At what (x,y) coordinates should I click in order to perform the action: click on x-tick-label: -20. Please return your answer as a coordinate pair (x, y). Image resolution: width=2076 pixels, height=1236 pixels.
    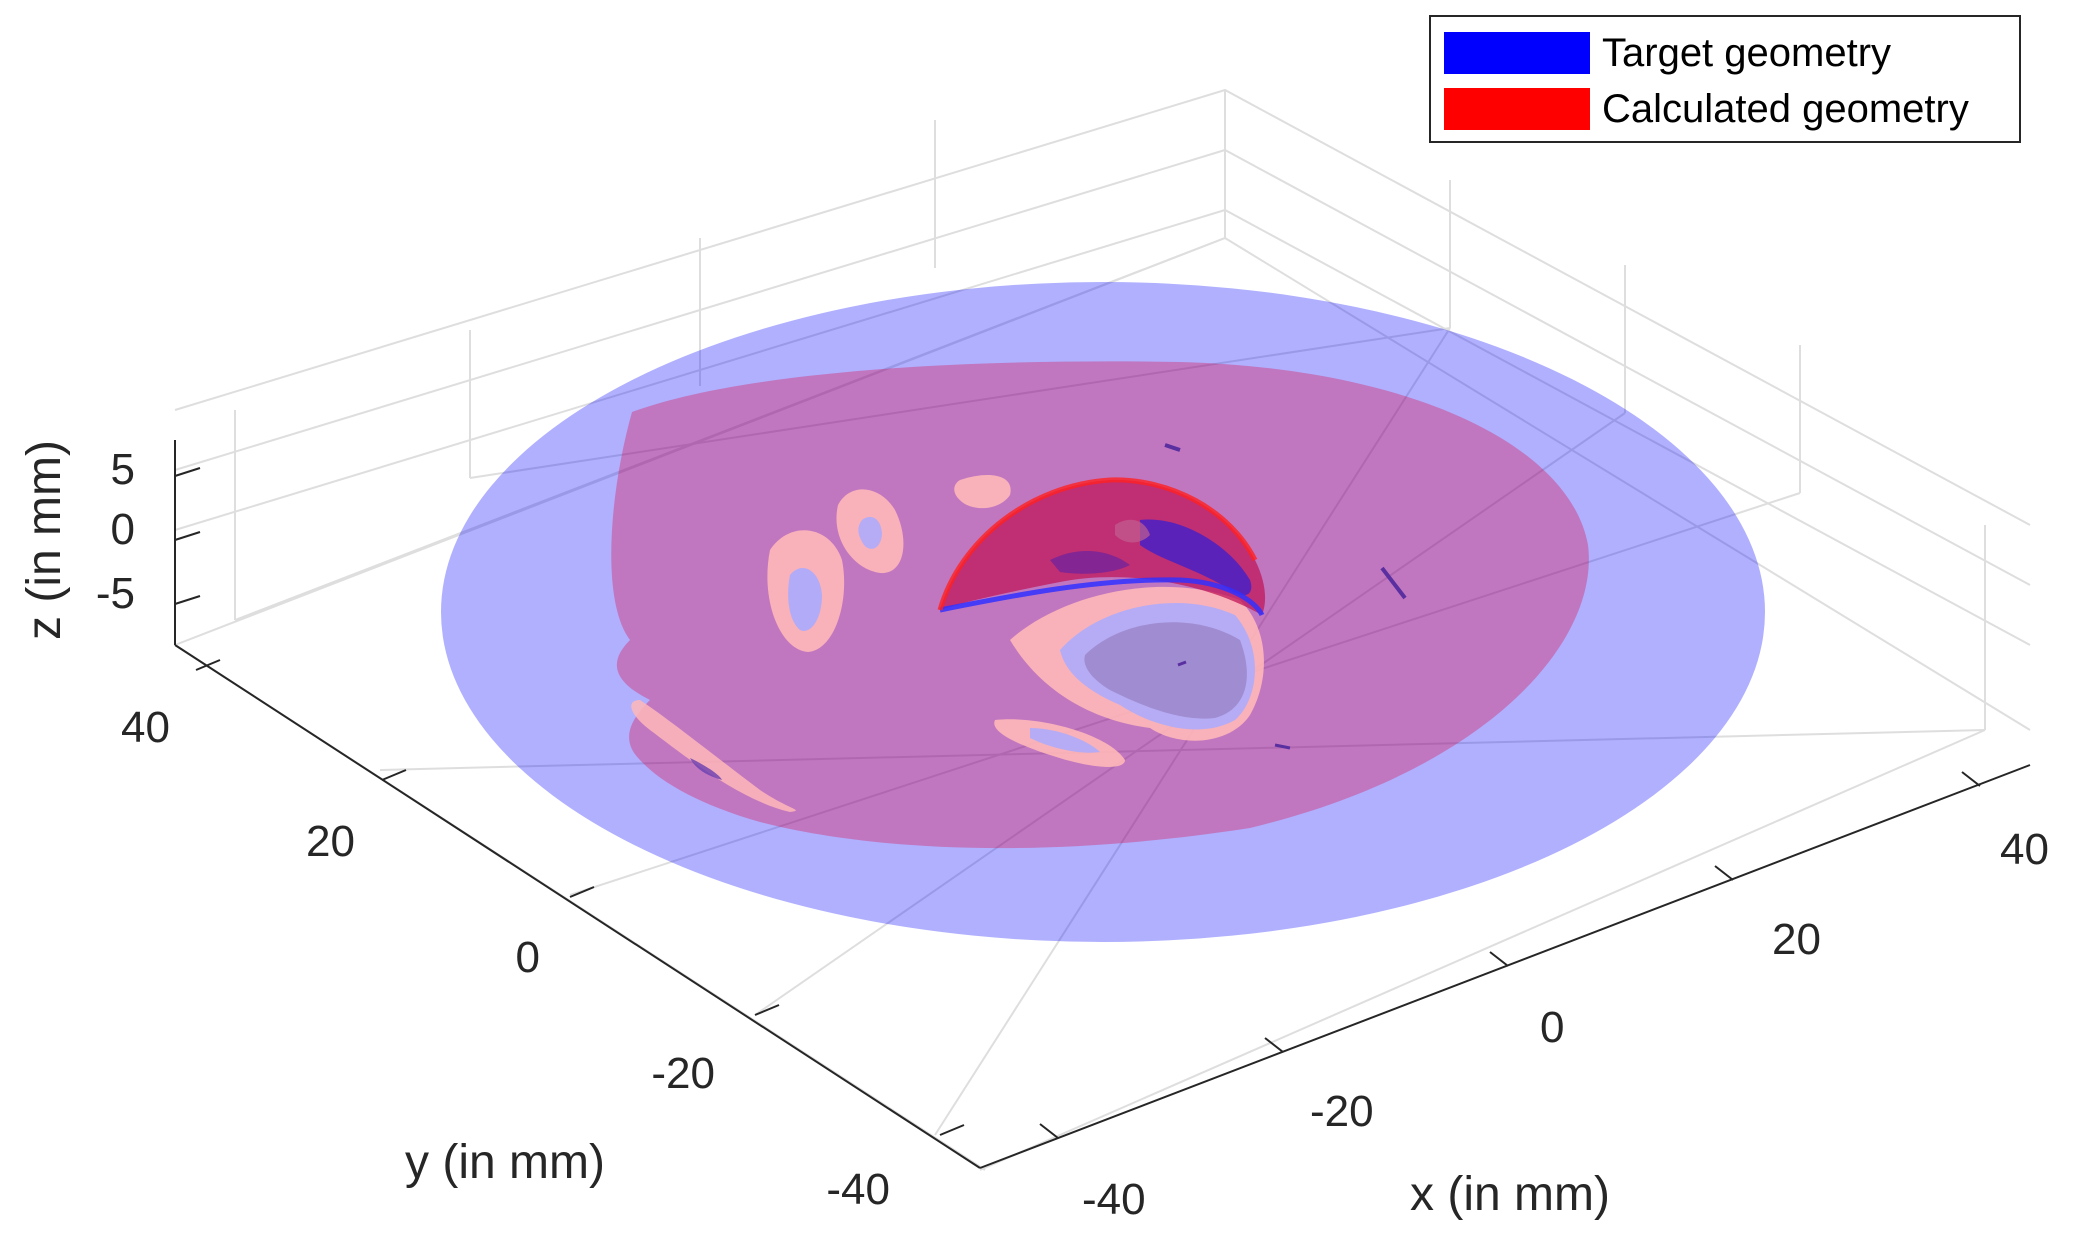
    Looking at the image, I should click on (1342, 1111).